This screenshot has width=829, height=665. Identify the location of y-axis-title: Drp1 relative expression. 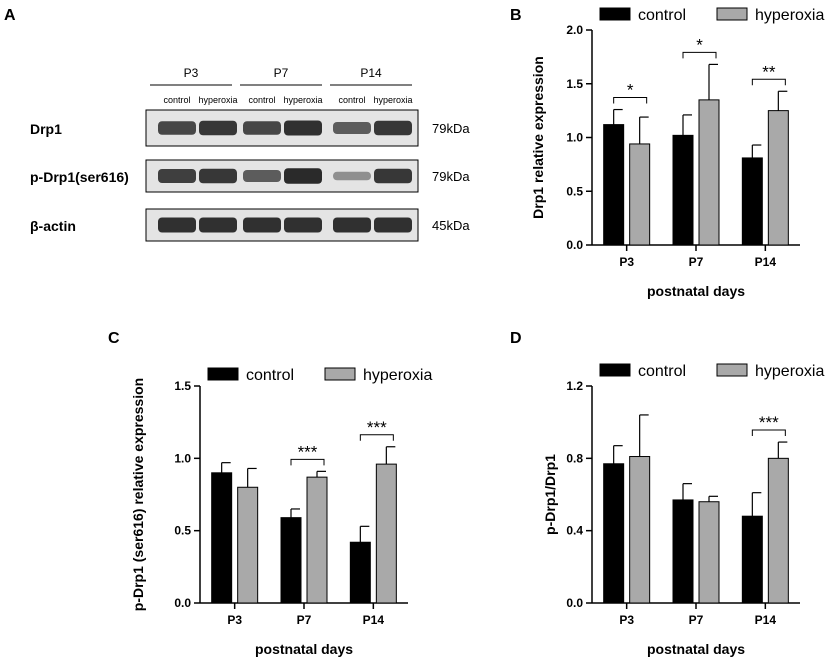
(538, 137).